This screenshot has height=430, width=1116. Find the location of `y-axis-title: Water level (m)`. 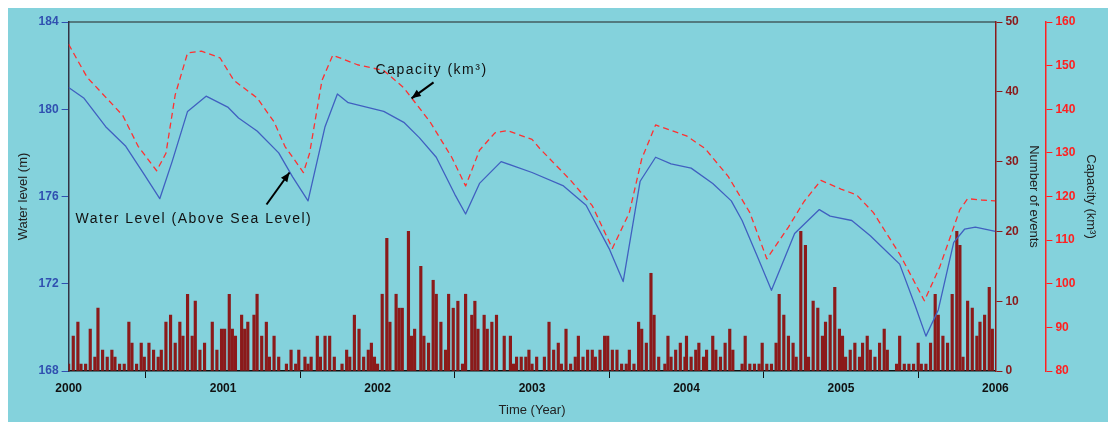

y-axis-title: Water level (m) is located at coordinates (23, 196).